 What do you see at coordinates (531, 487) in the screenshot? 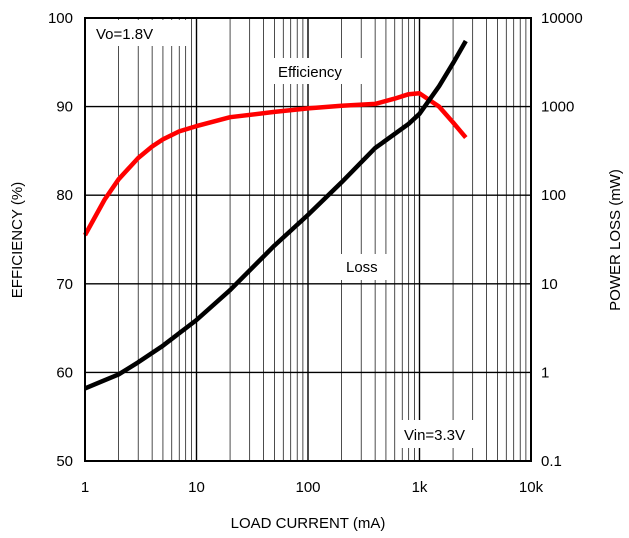
I see `x-tick-label: 10k` at bounding box center [531, 487].